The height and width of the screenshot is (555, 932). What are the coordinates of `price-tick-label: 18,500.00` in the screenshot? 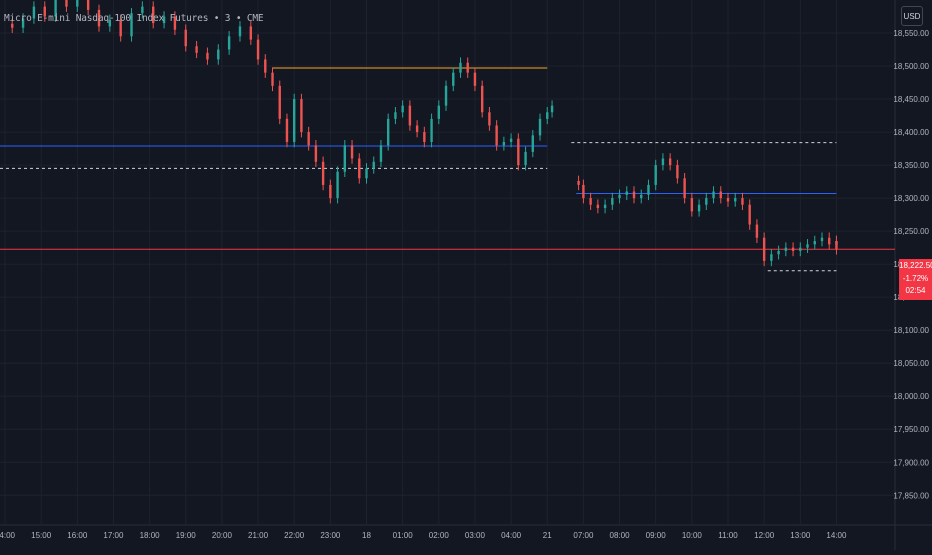 It's located at (911, 66).